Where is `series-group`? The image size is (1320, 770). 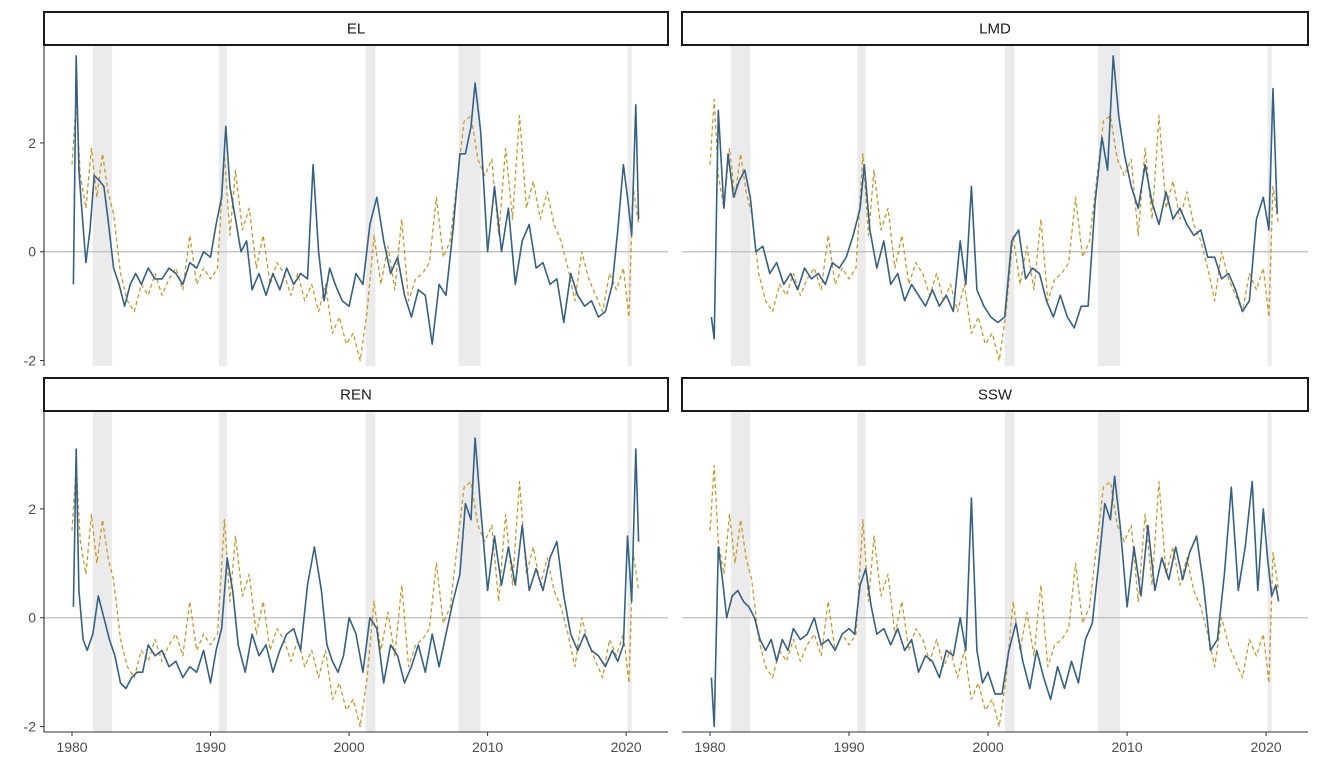 series-group is located at coordinates (994, 596).